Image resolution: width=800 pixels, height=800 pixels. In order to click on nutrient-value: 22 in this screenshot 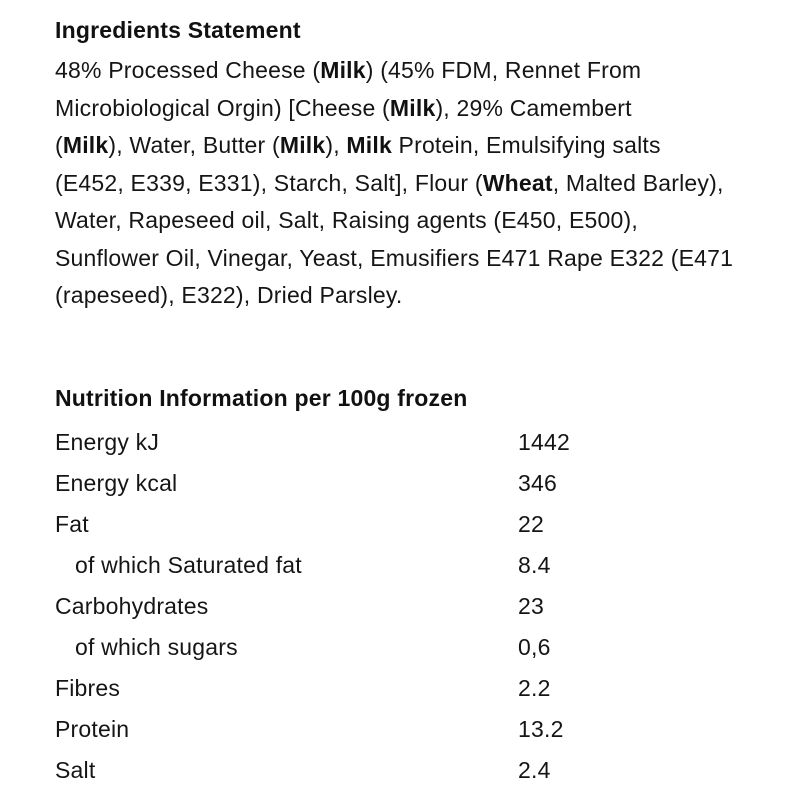, I will do `click(531, 523)`.